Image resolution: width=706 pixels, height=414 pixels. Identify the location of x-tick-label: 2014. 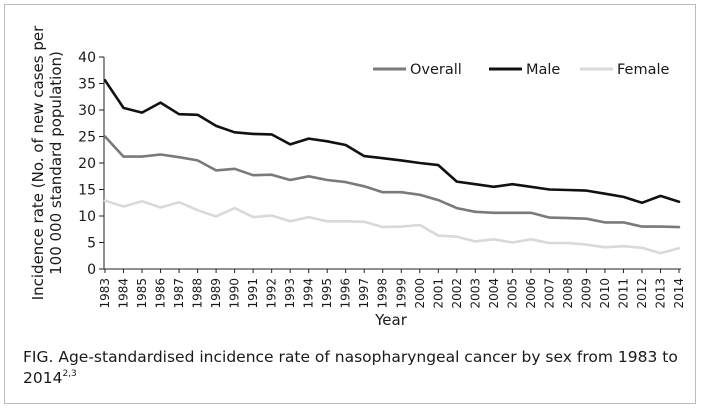
(679, 293).